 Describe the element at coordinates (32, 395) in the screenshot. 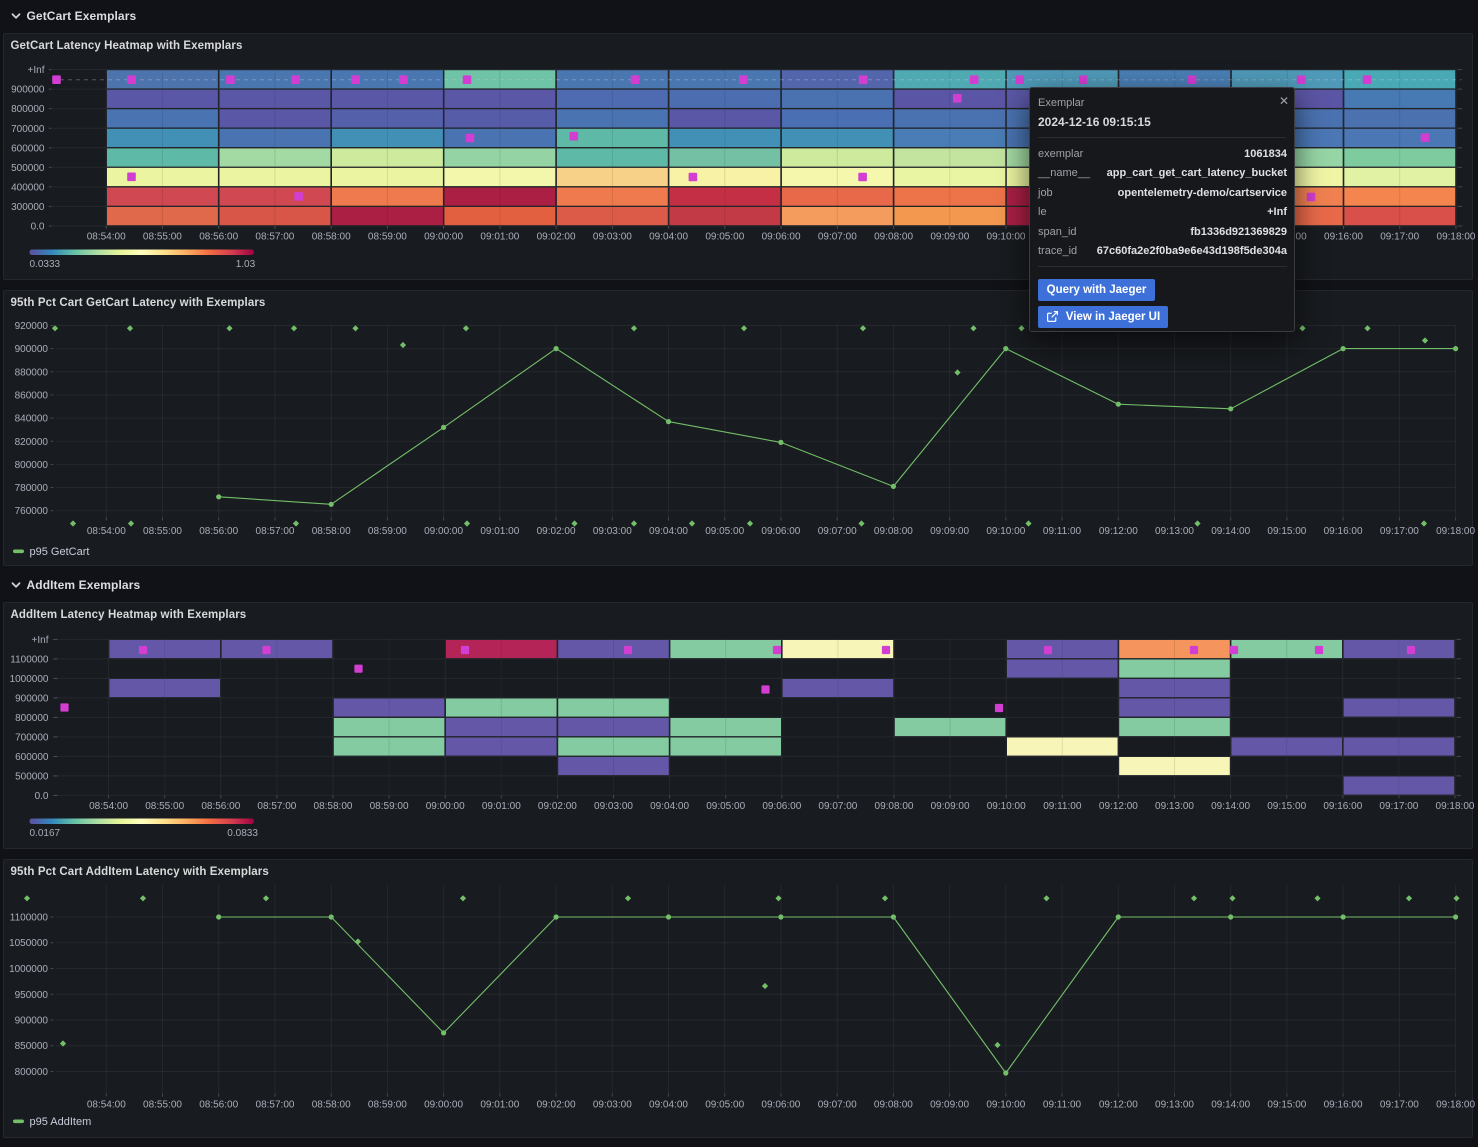

I see `svg-text: 860000` at that location.